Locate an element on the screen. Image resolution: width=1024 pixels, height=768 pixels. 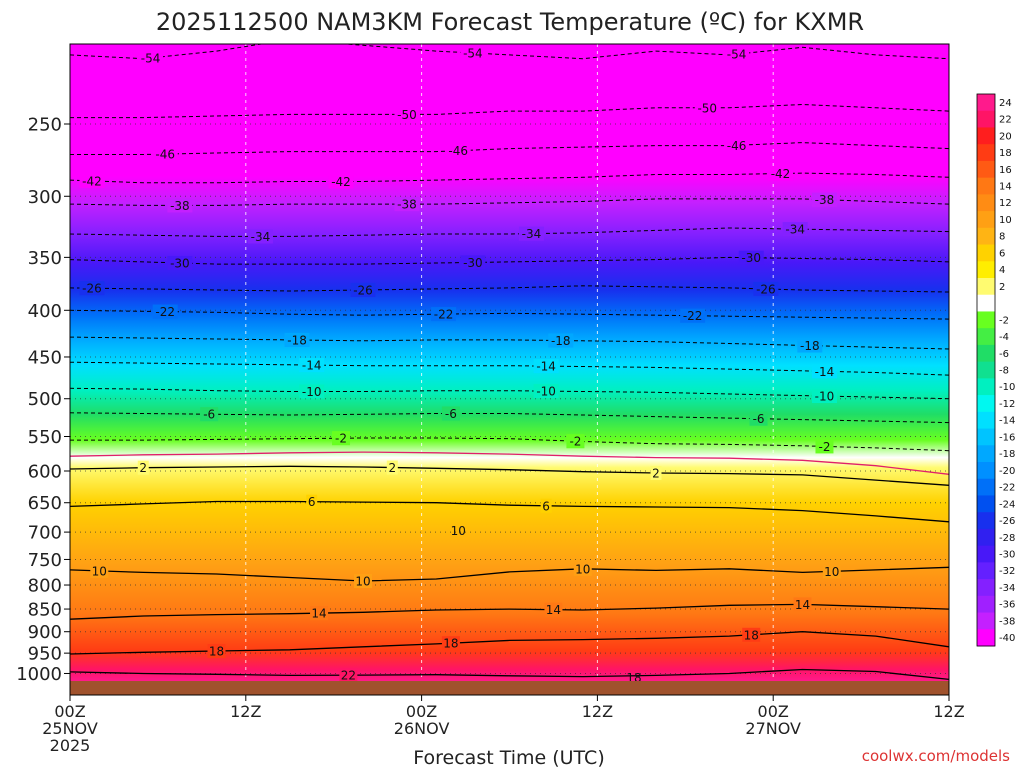
isotherm-label: -18 is located at coordinates (561, 341).